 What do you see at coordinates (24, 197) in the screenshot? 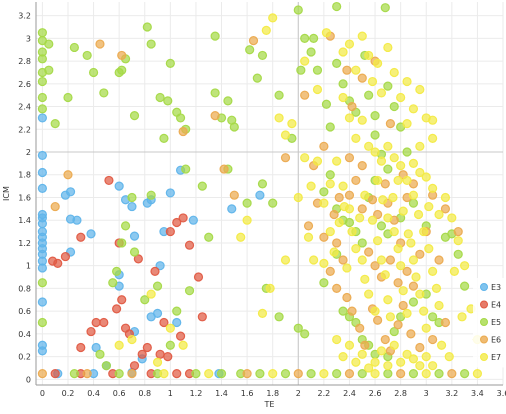
I see `y-tick-label: 1.6` at bounding box center [24, 197].